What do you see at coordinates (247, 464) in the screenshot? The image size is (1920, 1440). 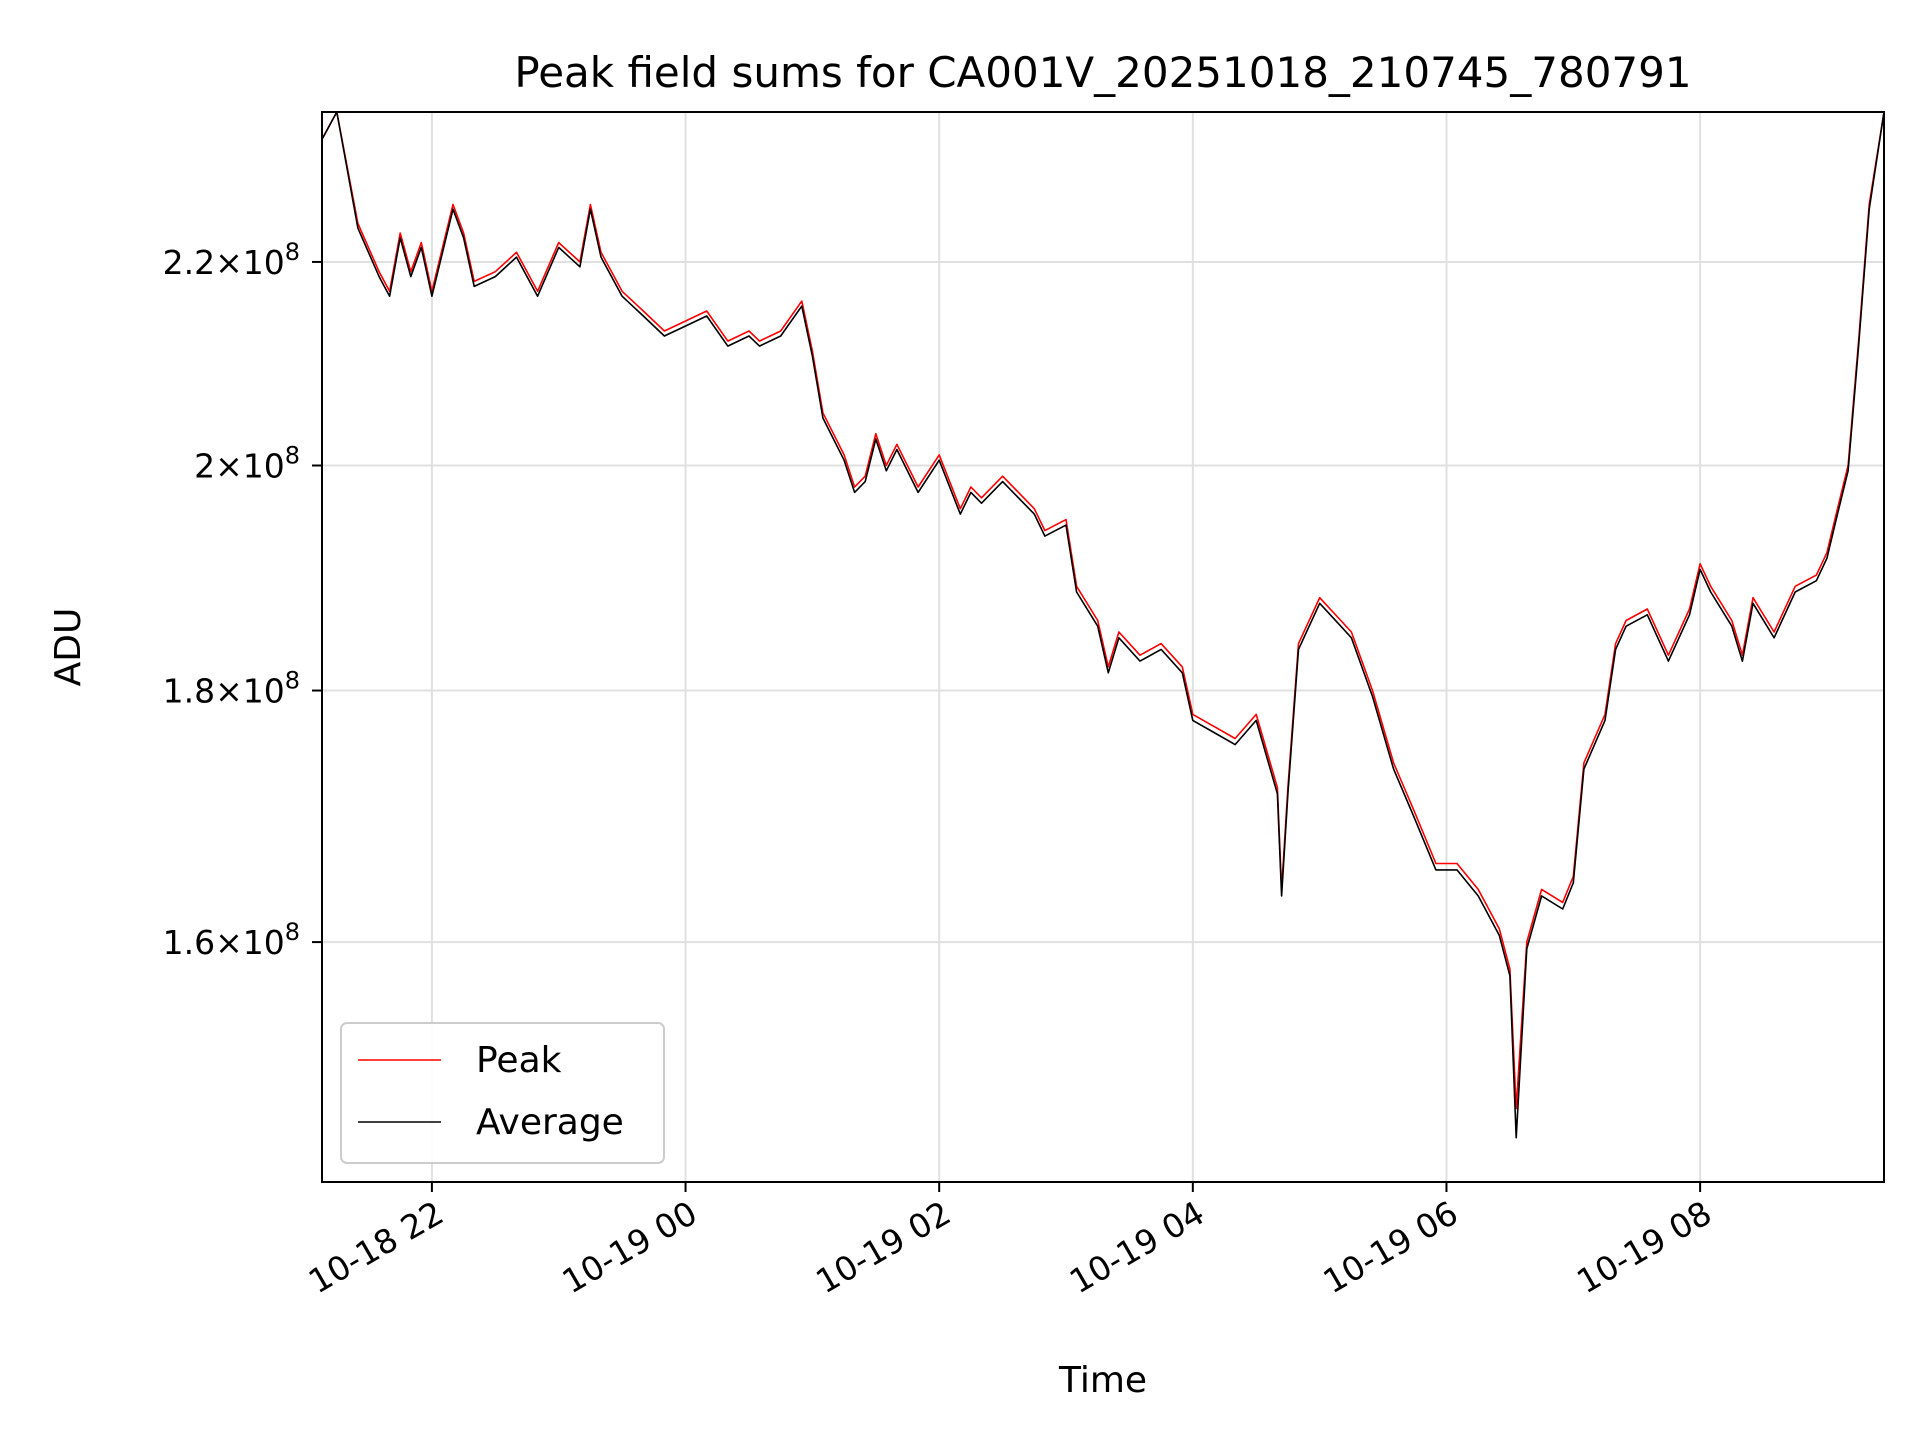 I see `y-tick-label: 2×108` at bounding box center [247, 464].